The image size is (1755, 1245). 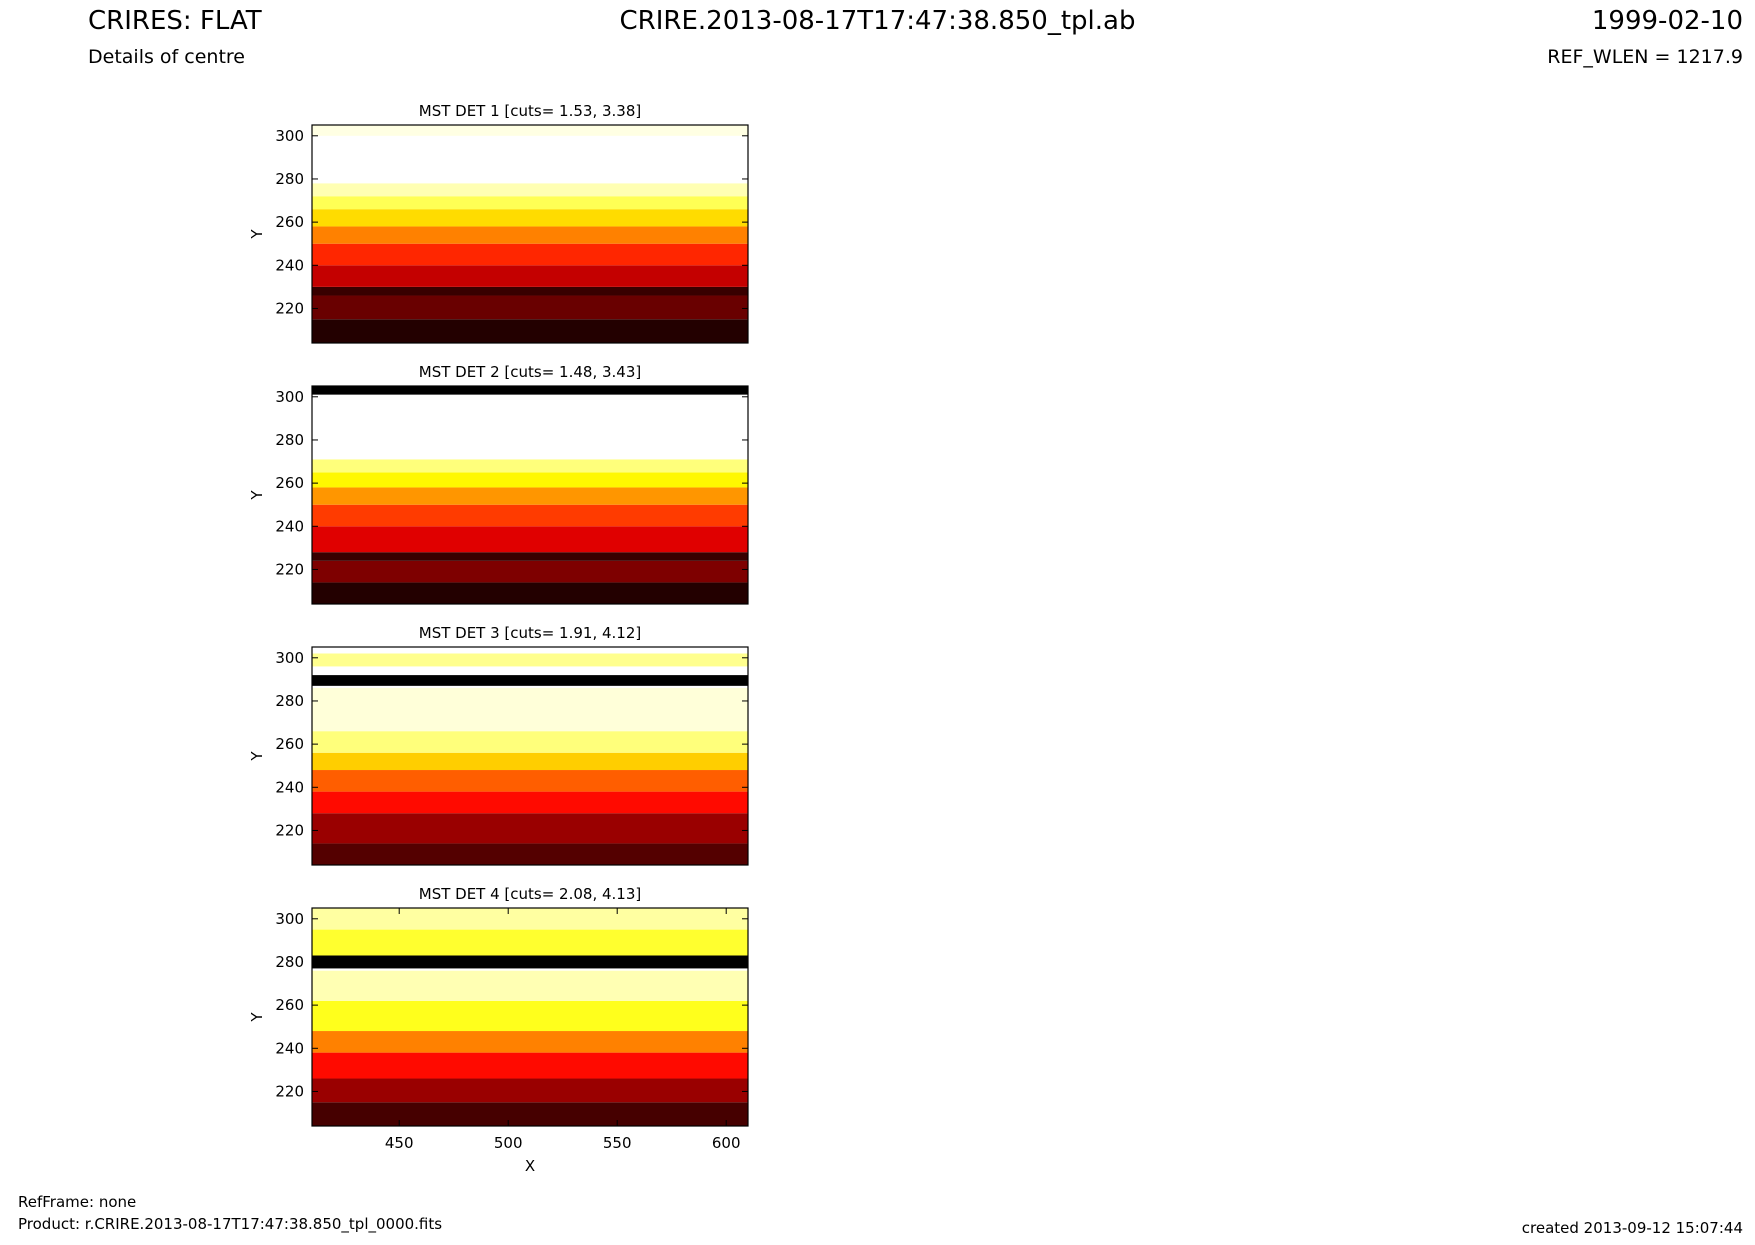 What do you see at coordinates (175, 21) in the screenshot?
I see `title-left: CRIRES: FLAT` at bounding box center [175, 21].